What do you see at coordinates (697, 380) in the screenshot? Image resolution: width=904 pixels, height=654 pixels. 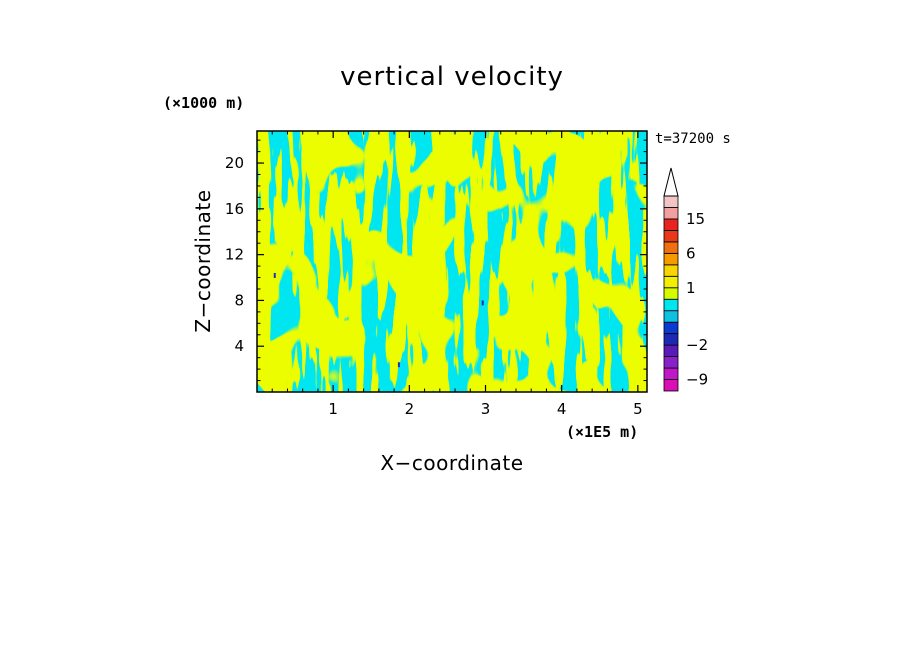 I see `colorbar-tick-label: −9` at bounding box center [697, 380].